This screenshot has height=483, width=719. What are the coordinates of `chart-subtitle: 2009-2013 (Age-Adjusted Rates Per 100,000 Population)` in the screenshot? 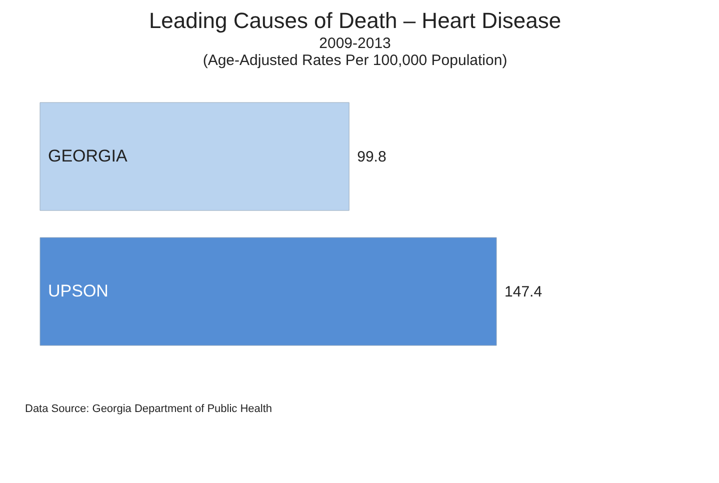 It's located at (355, 52).